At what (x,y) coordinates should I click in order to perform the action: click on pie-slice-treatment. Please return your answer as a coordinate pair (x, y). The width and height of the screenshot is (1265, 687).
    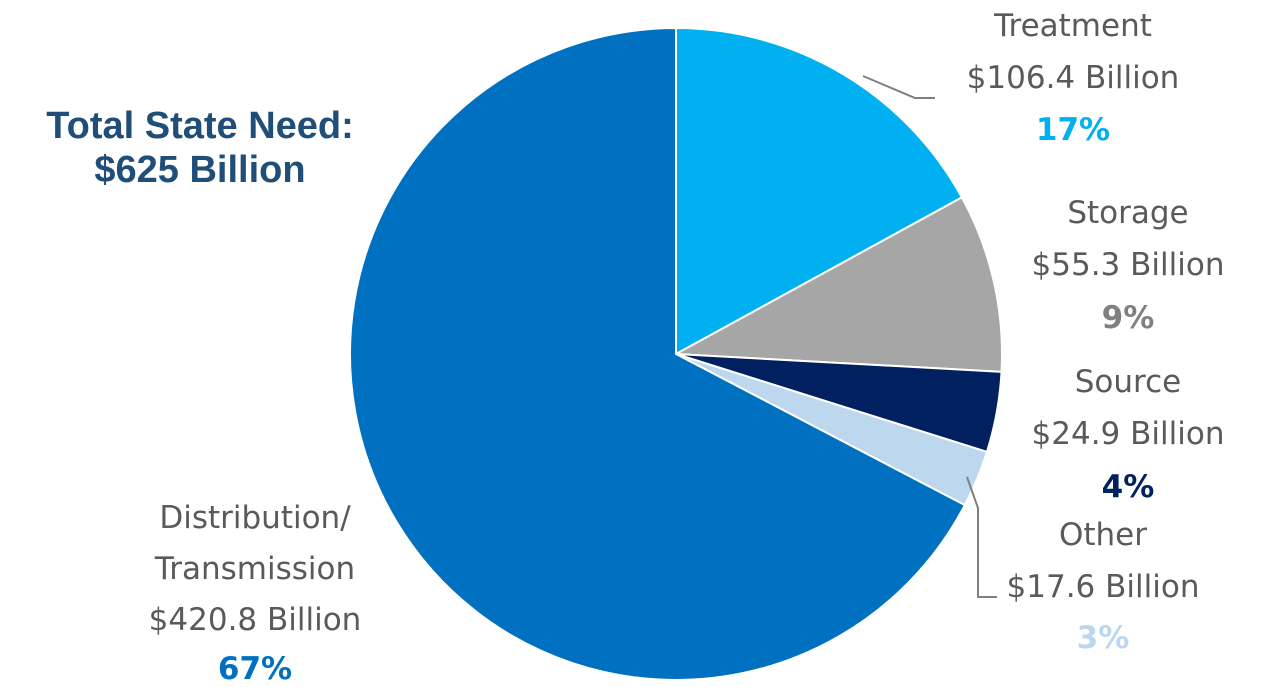
    Looking at the image, I should click on (819, 191).